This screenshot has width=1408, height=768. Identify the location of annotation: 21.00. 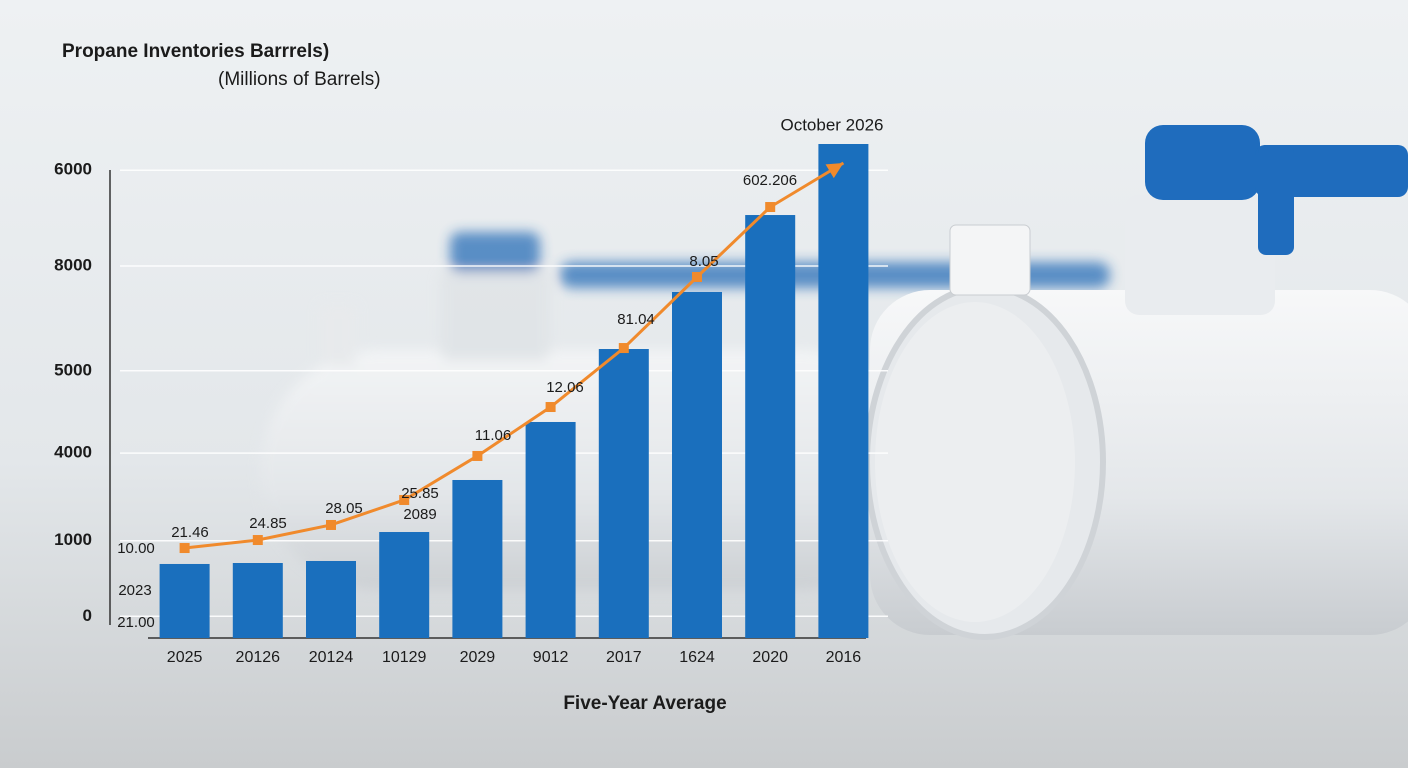
(136, 622).